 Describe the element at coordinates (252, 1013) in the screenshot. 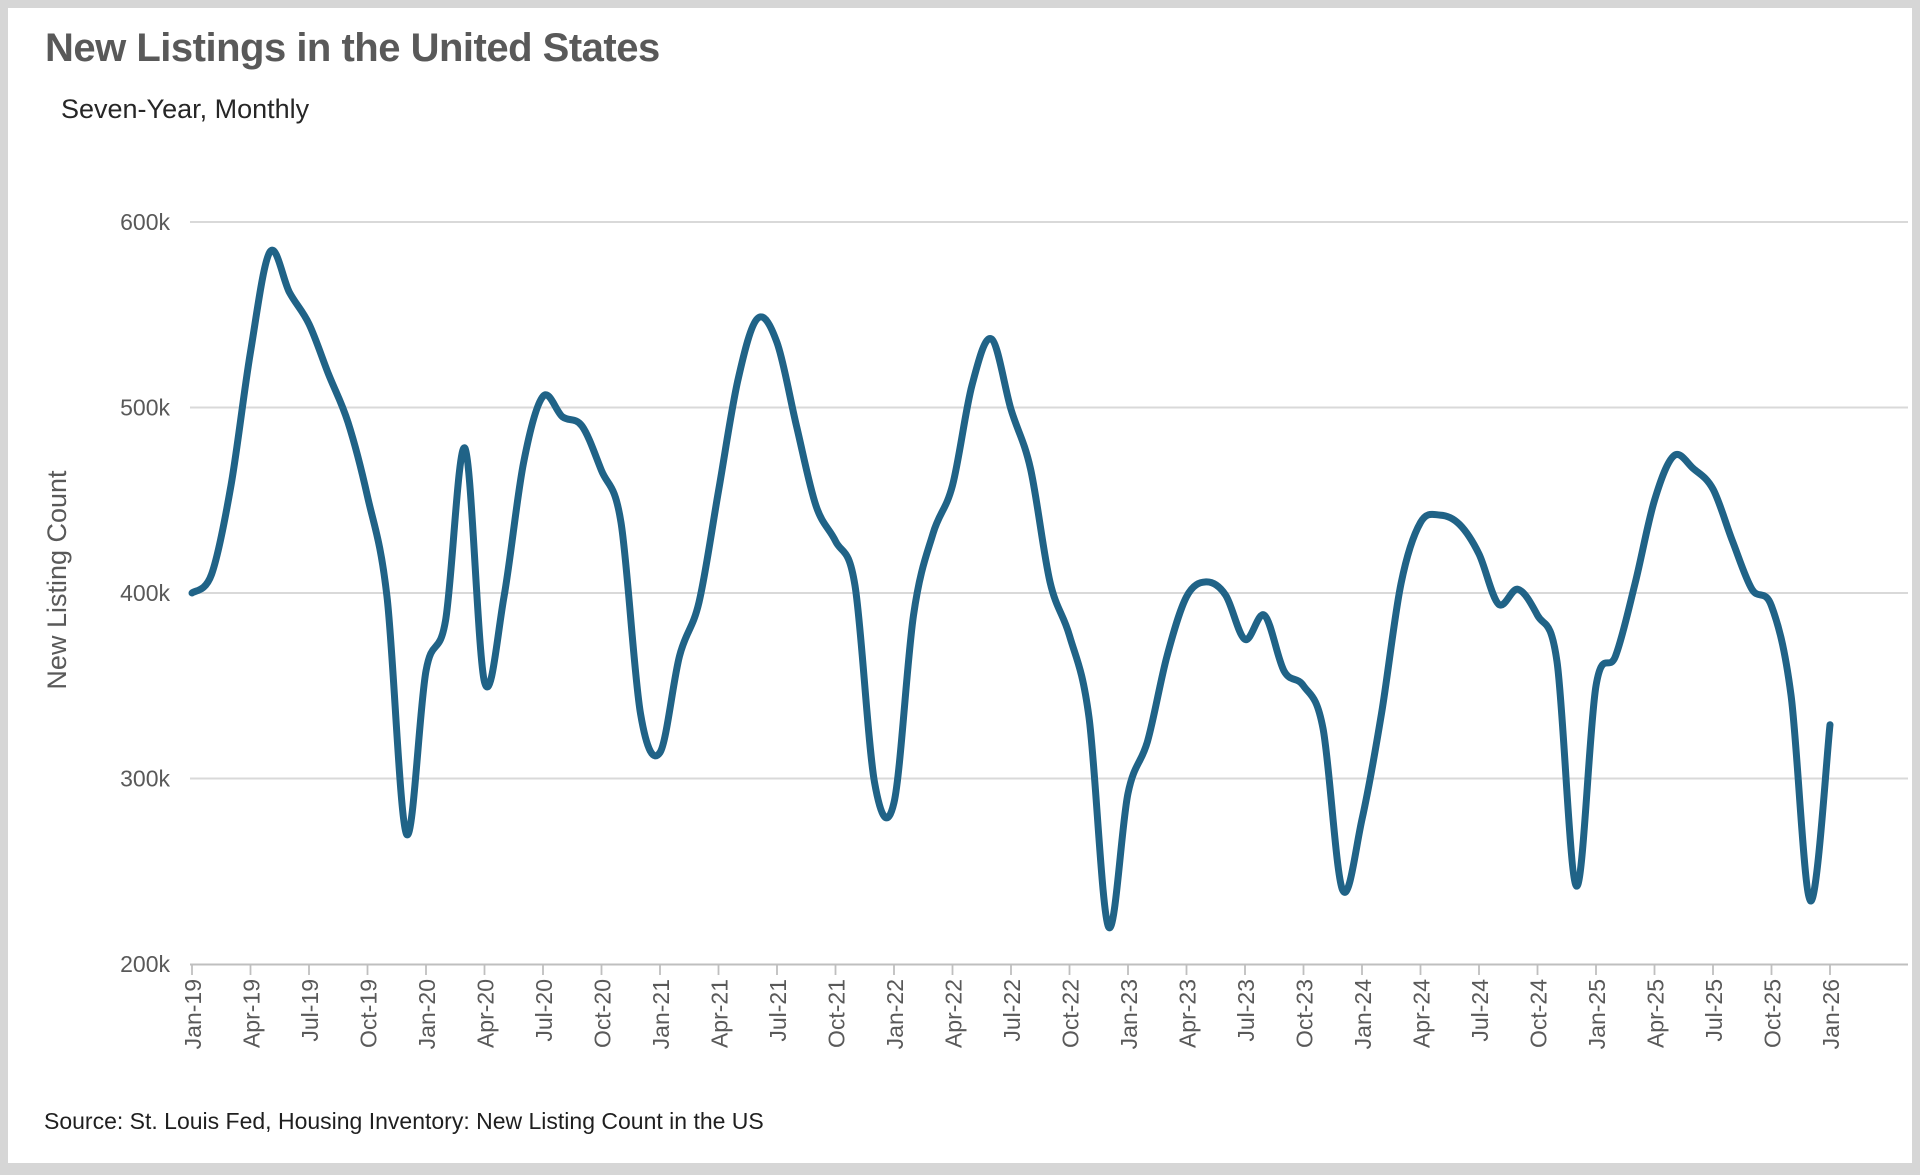

I see `x-tick-label: Apr-19` at that location.